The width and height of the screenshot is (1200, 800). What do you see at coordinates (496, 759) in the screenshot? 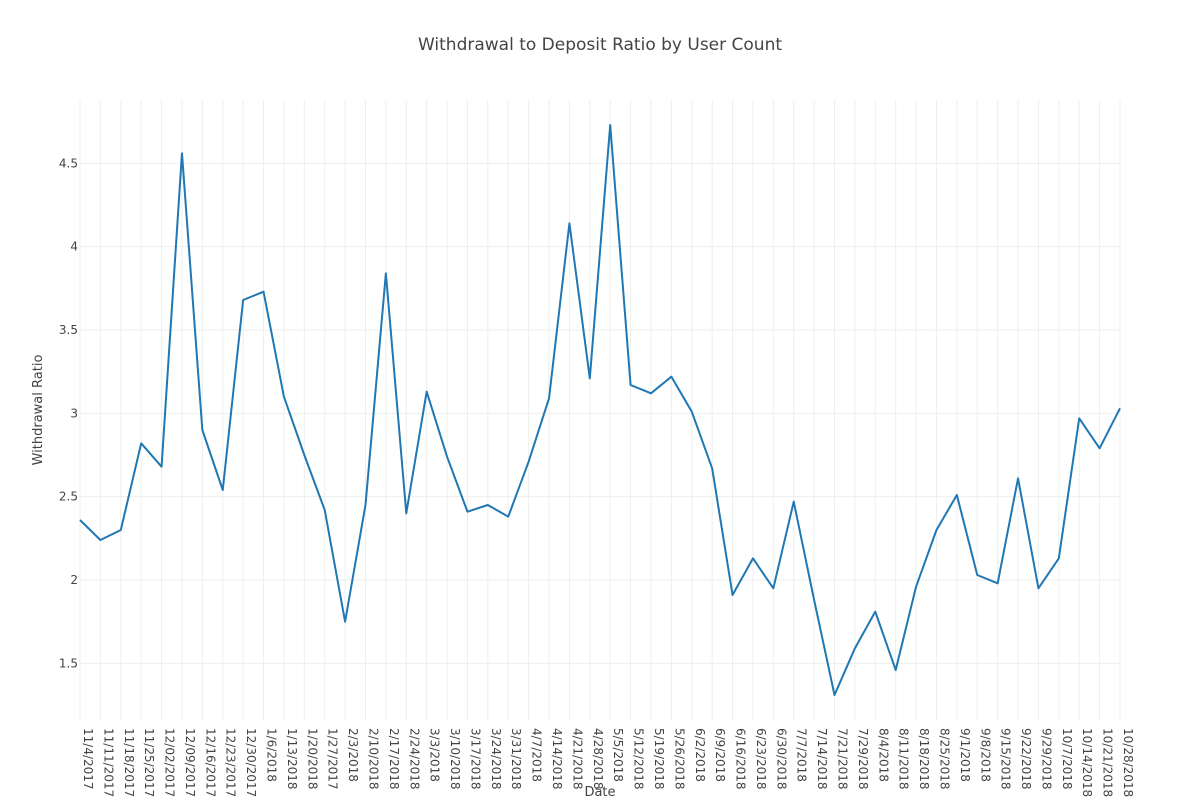
I see `x-tick-label: 3/24/2018` at bounding box center [496, 759].